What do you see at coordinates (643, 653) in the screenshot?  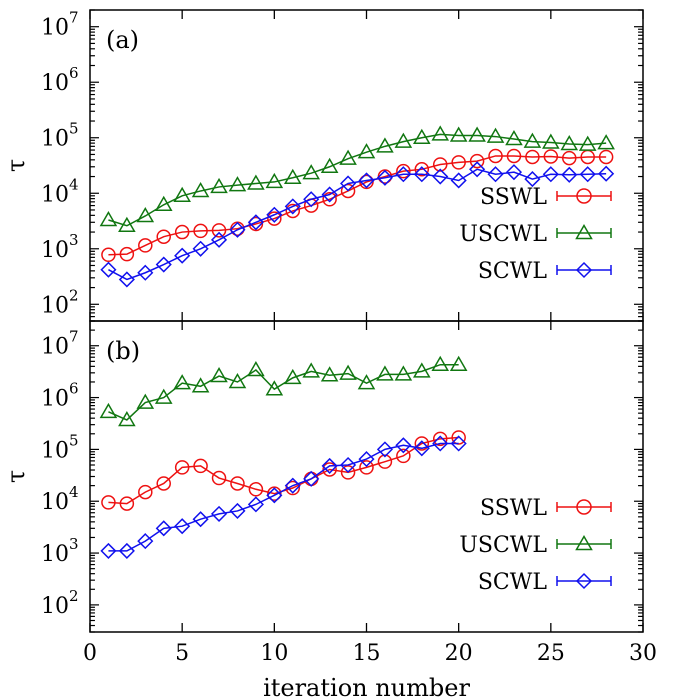 I see `x-tick-label: 30` at bounding box center [643, 653].